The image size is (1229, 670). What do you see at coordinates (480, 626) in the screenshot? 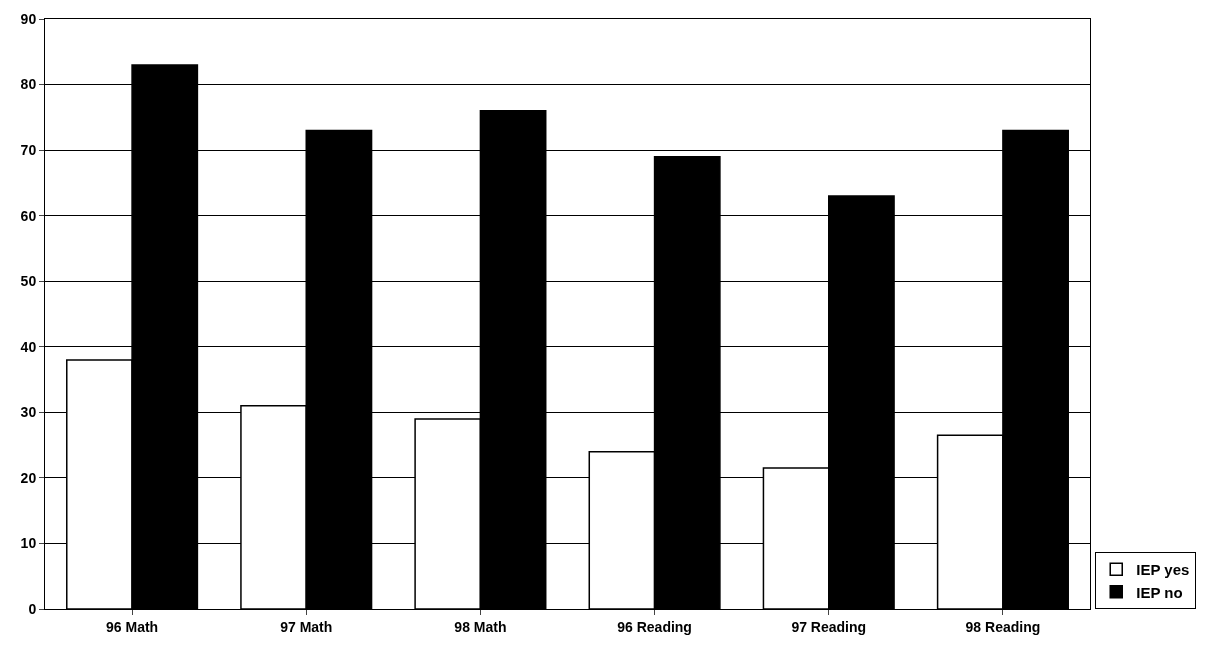
I see `x-tick-label: 98 Math` at bounding box center [480, 626].